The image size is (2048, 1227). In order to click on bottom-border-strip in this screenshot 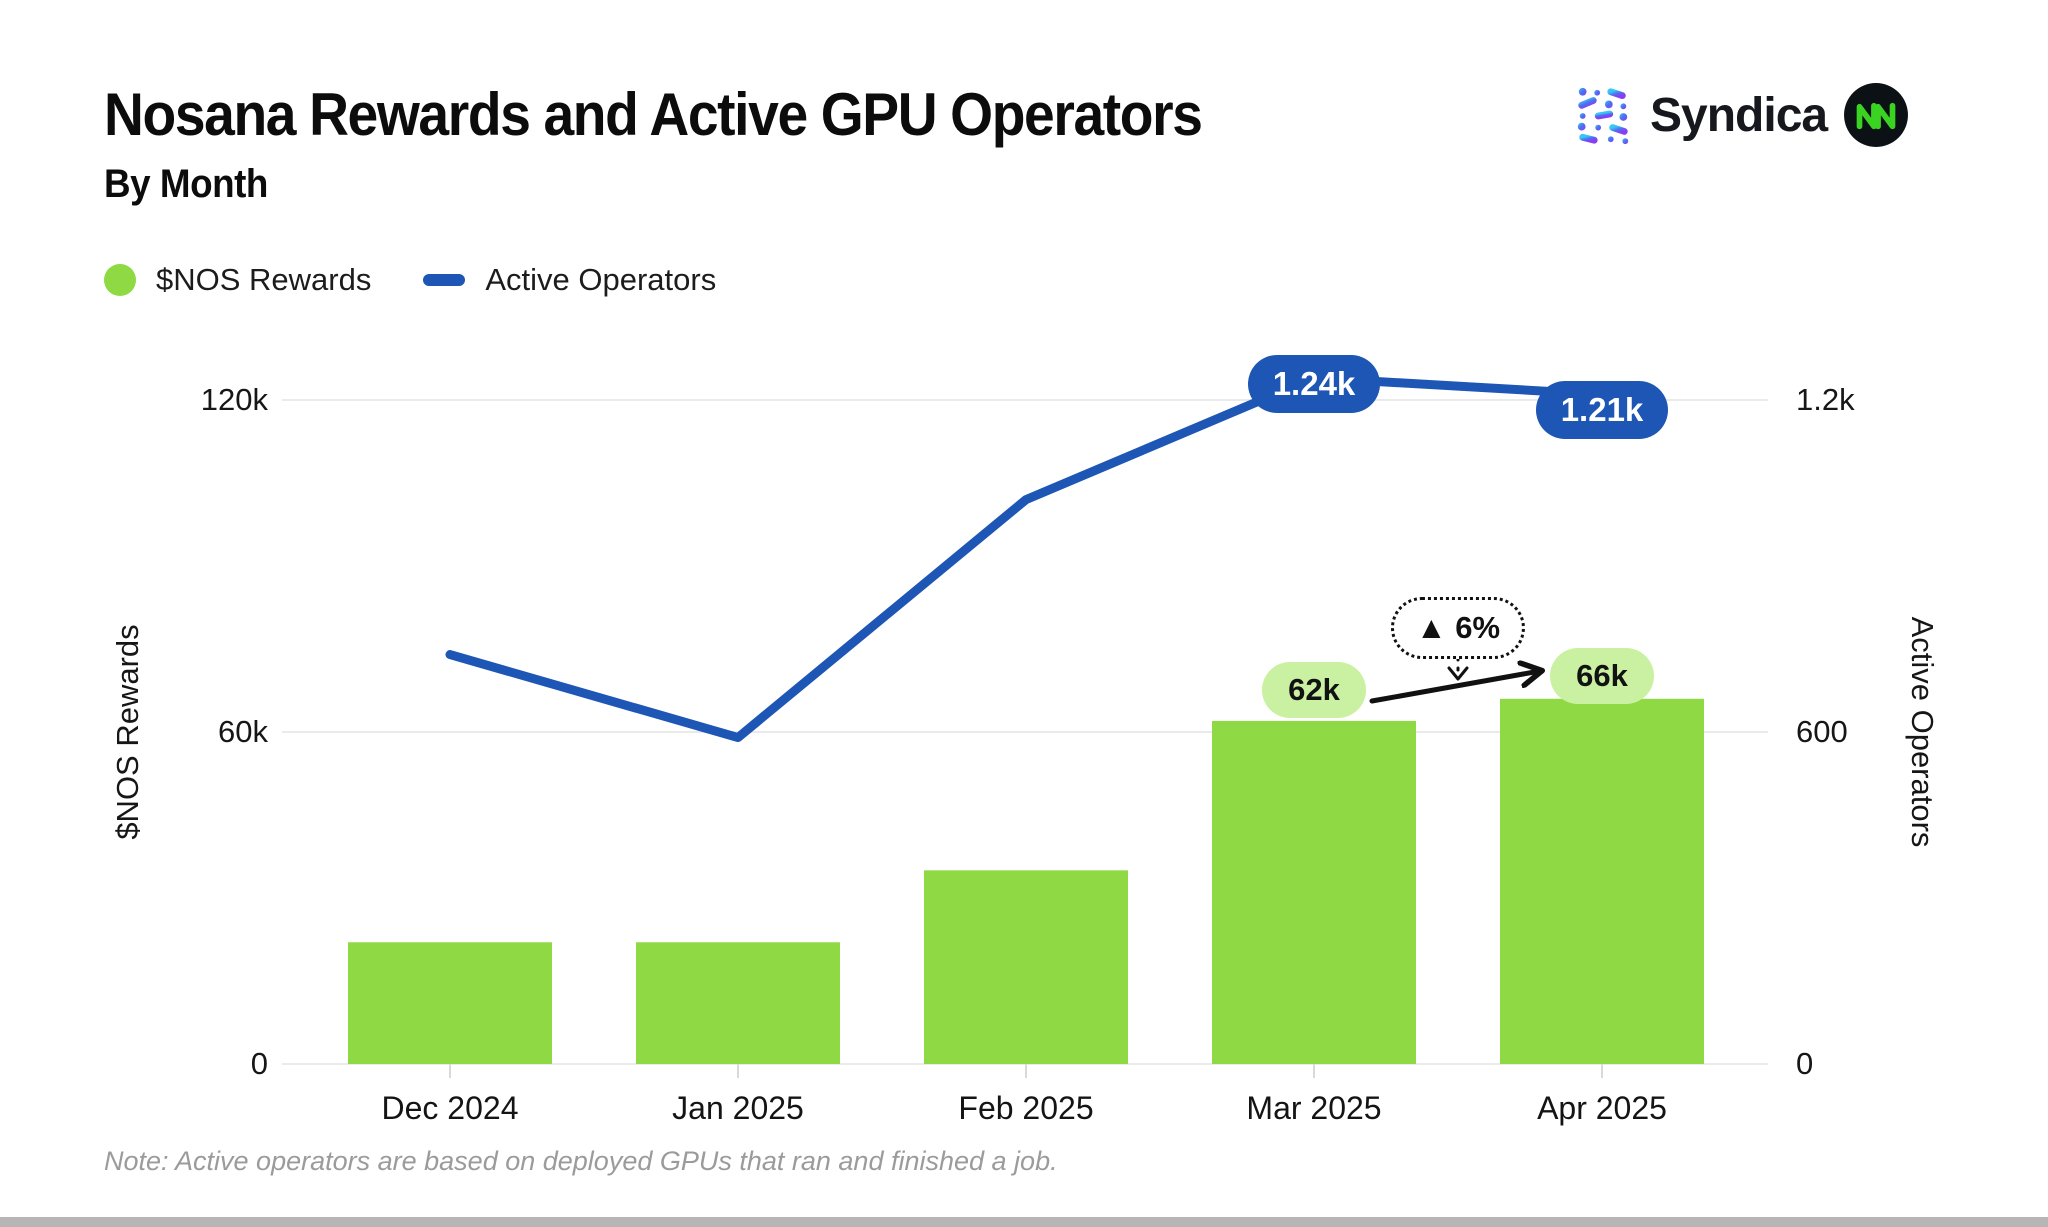, I will do `click(1024, 1222)`.